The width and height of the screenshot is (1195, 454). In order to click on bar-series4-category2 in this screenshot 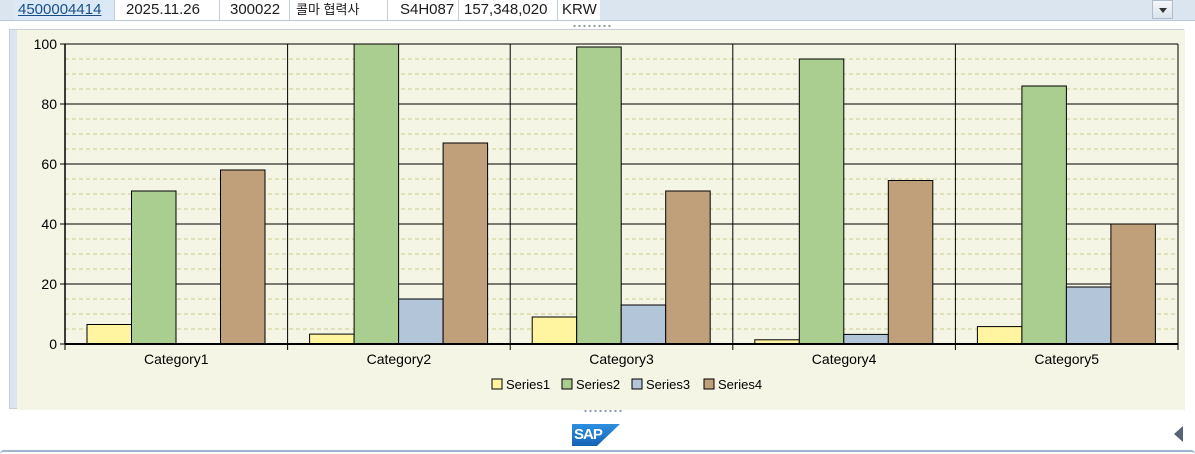, I will do `click(465, 243)`.